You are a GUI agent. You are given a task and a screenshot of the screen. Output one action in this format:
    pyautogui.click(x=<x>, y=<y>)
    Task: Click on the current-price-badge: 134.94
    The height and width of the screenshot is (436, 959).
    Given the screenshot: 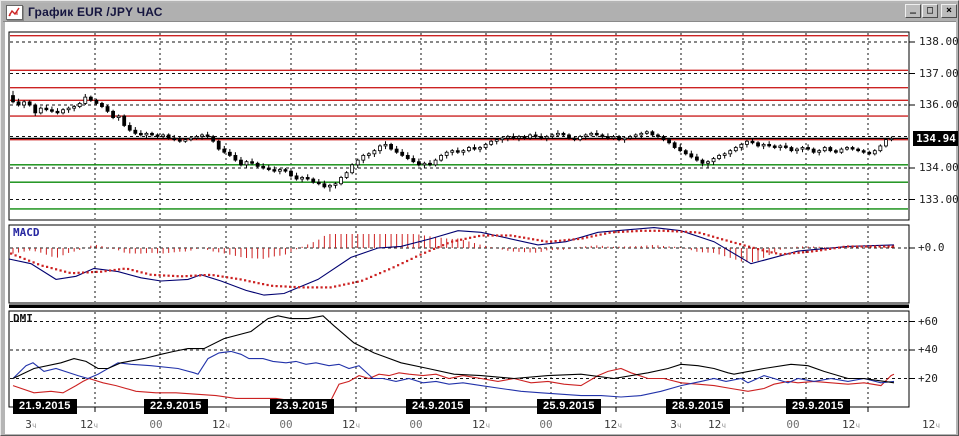 What is the action you would take?
    pyautogui.click(x=935, y=138)
    